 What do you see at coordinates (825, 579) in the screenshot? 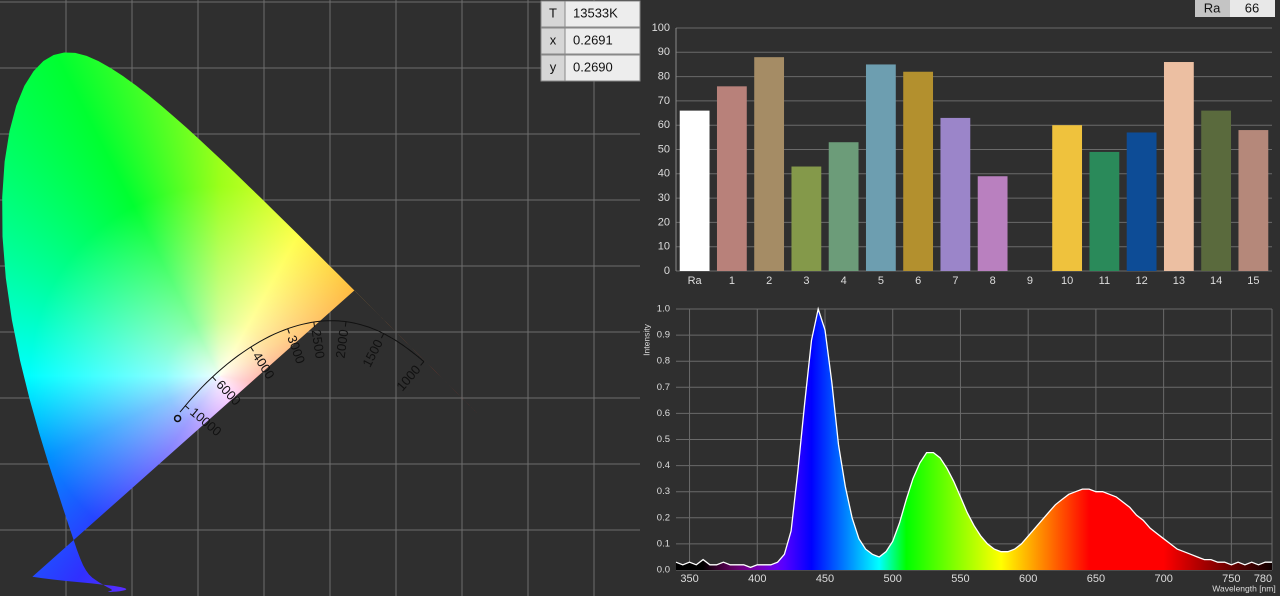
I see `x-tick-label: 450` at bounding box center [825, 579].